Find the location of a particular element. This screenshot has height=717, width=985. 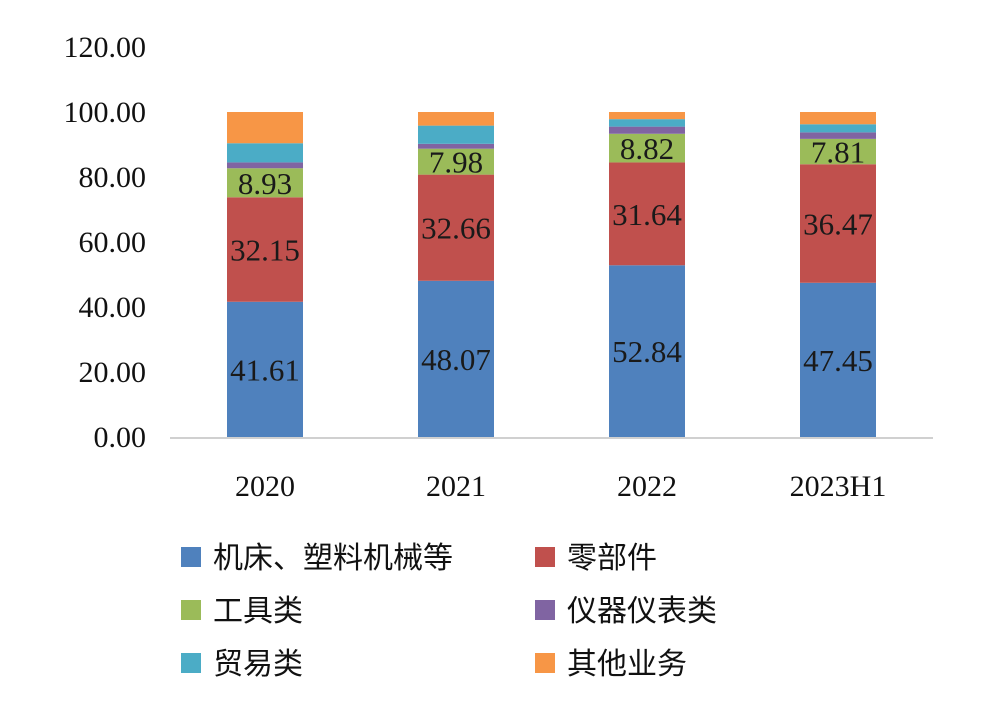

x-axis-ticks: 2020 2021 2022 2023H1 is located at coordinates (560, 486).